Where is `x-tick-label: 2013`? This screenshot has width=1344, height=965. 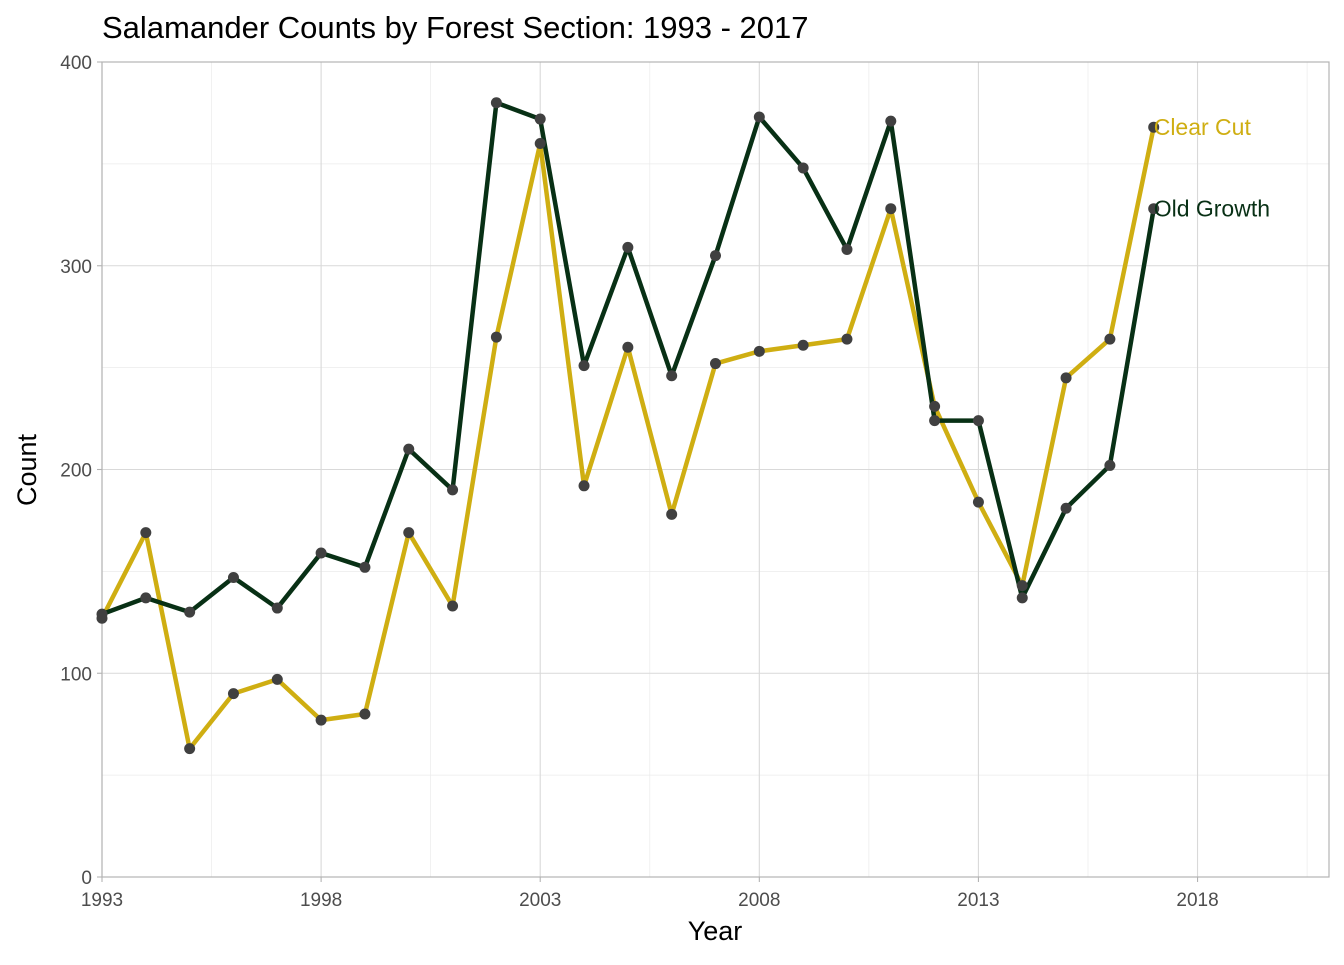 x-tick-label: 2013 is located at coordinates (978, 900).